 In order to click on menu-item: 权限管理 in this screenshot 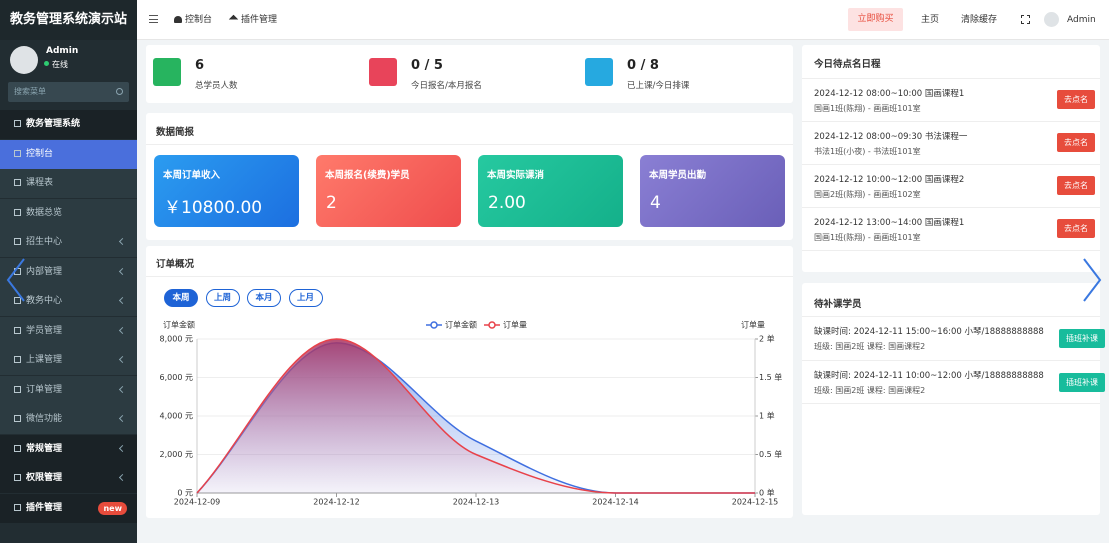, I will do `click(68, 478)`.